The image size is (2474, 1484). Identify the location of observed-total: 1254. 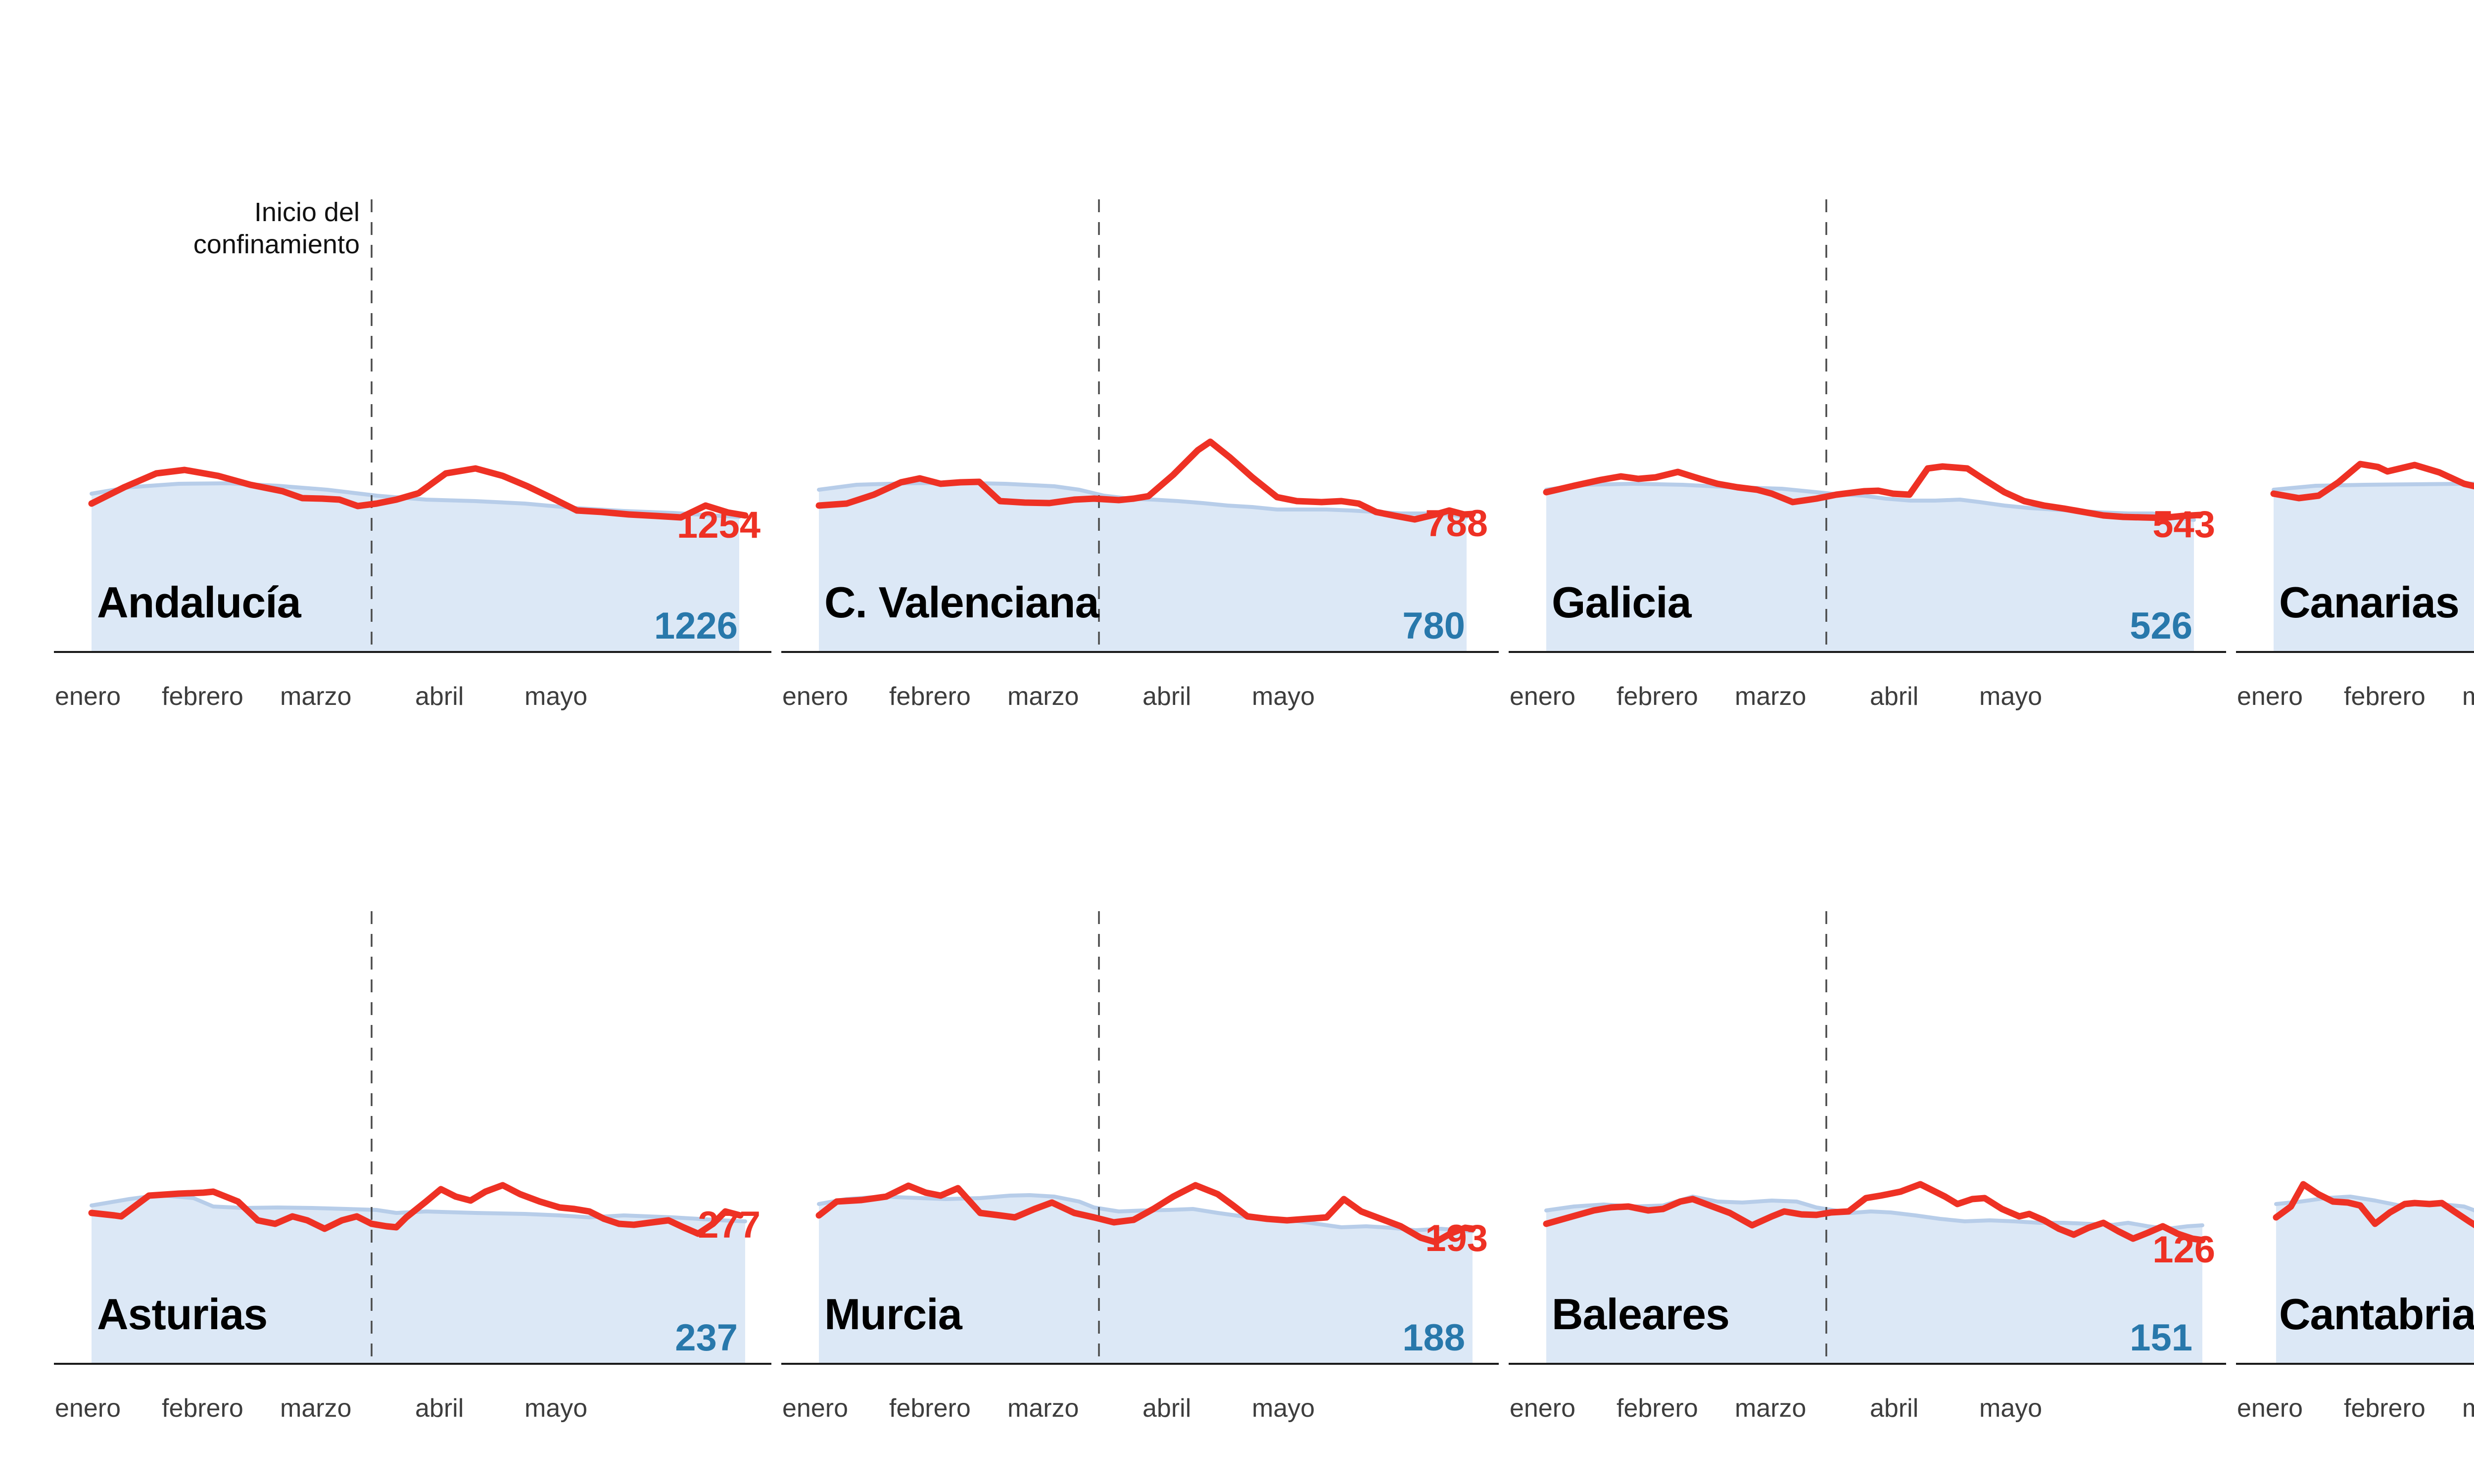
(718, 525).